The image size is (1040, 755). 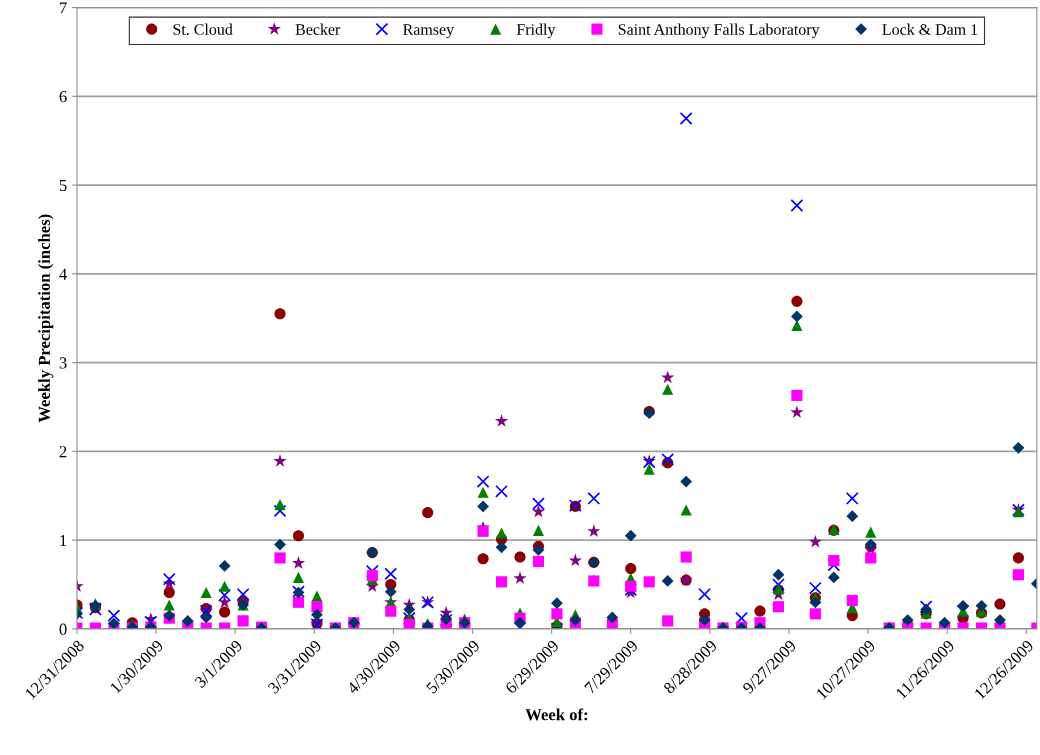 What do you see at coordinates (46, 318) in the screenshot?
I see `y-axis-title: Weekly Precipitation (inches)` at bounding box center [46, 318].